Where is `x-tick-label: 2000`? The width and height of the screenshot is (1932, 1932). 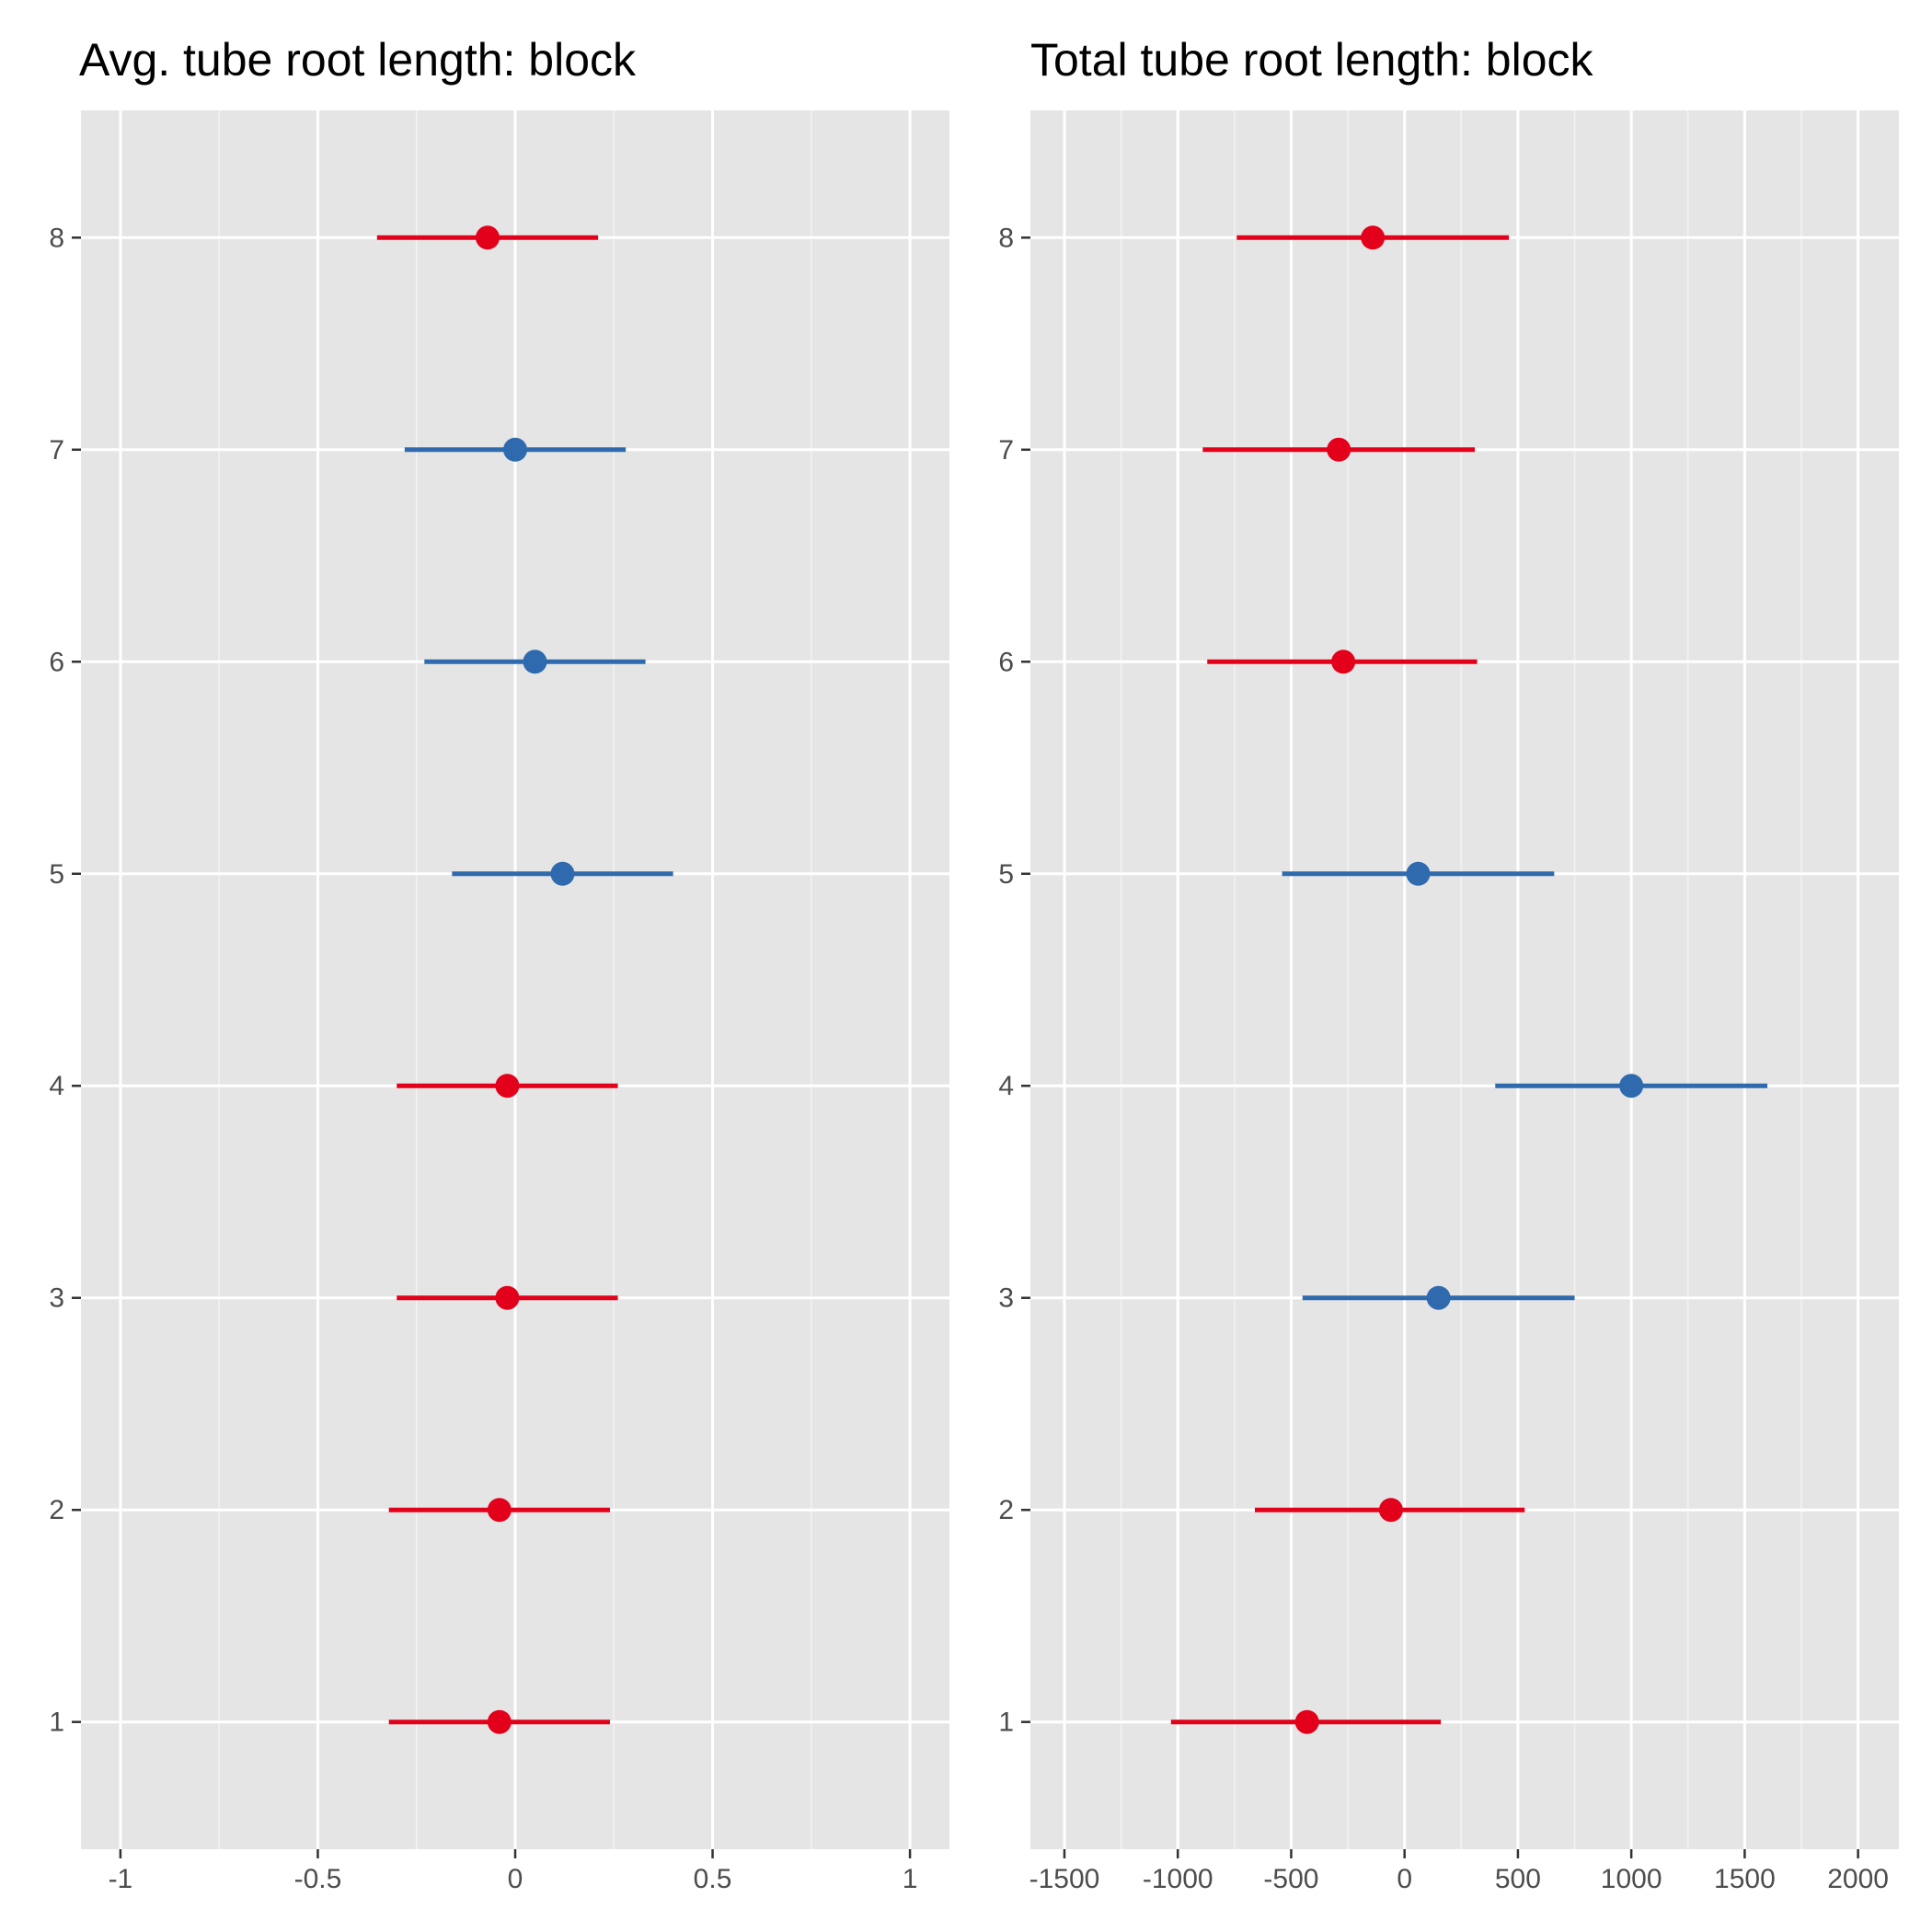 x-tick-label: 2000 is located at coordinates (1858, 1879).